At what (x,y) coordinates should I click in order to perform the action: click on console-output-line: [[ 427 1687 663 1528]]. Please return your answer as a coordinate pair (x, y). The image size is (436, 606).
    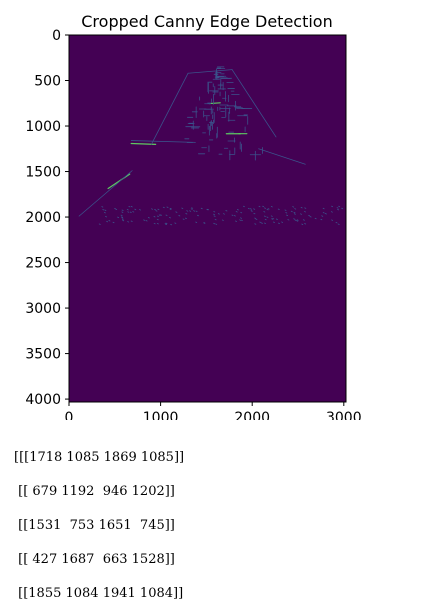
    Looking at the image, I should click on (94, 559).